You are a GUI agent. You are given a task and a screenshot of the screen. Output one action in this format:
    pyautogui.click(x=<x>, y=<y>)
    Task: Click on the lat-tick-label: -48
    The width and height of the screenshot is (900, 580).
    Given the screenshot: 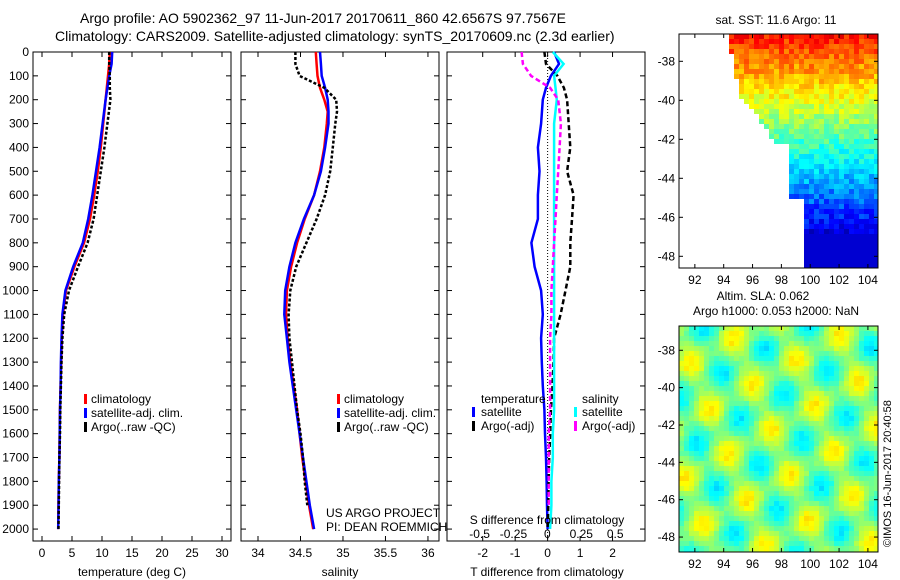 What is the action you would take?
    pyautogui.click(x=667, y=256)
    